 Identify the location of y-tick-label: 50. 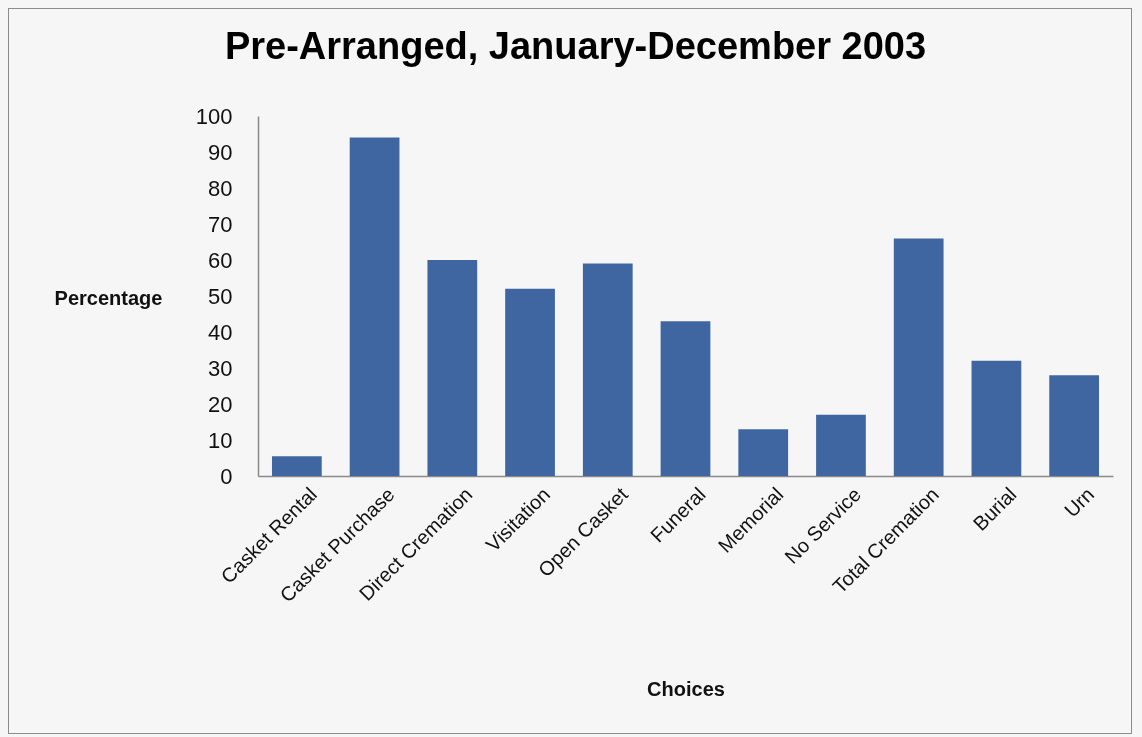
(220, 296).